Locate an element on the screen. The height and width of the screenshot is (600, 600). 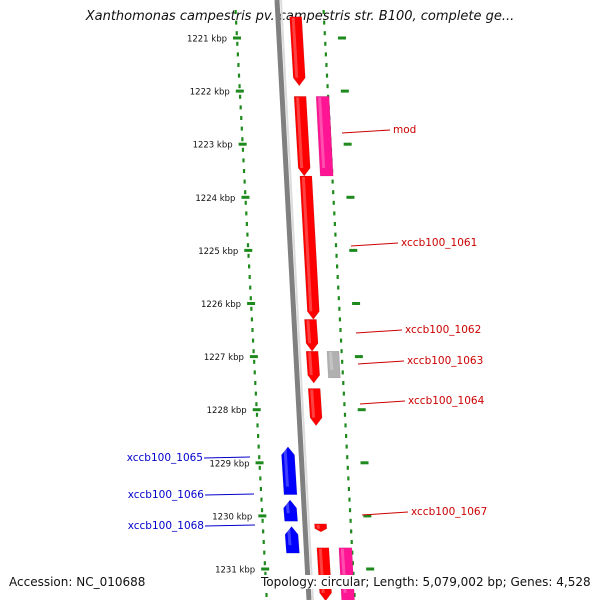
feature-mod is located at coordinates (324, 136).